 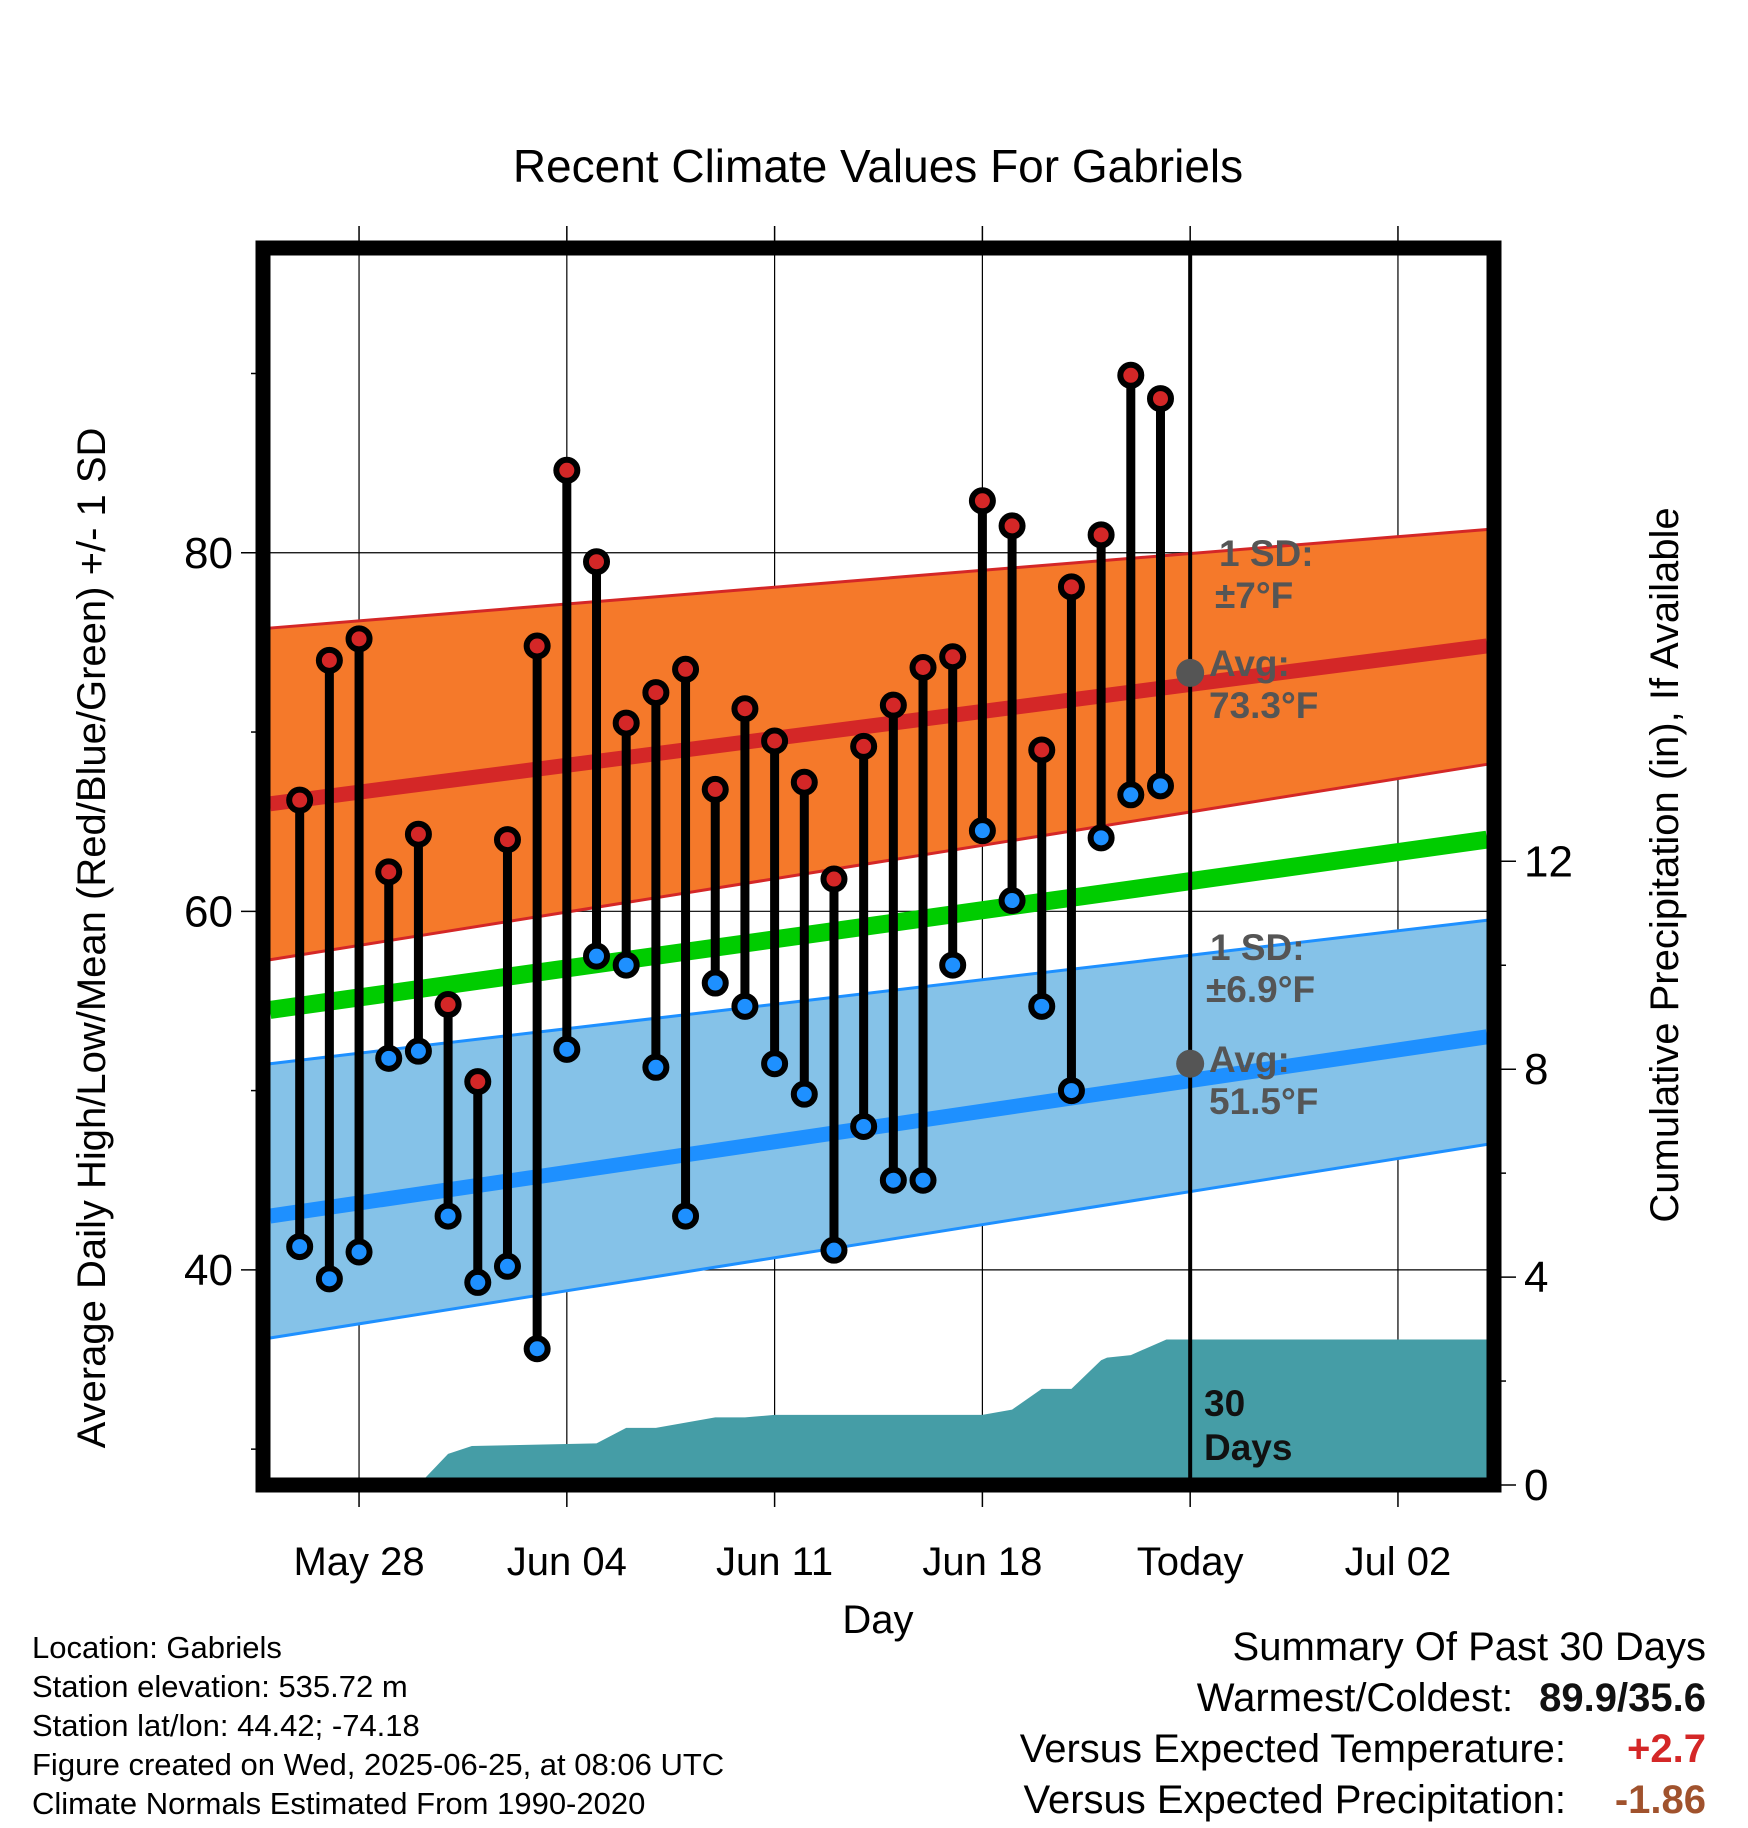 What do you see at coordinates (208, 1270) in the screenshot?
I see `y-tick-label: 40` at bounding box center [208, 1270].